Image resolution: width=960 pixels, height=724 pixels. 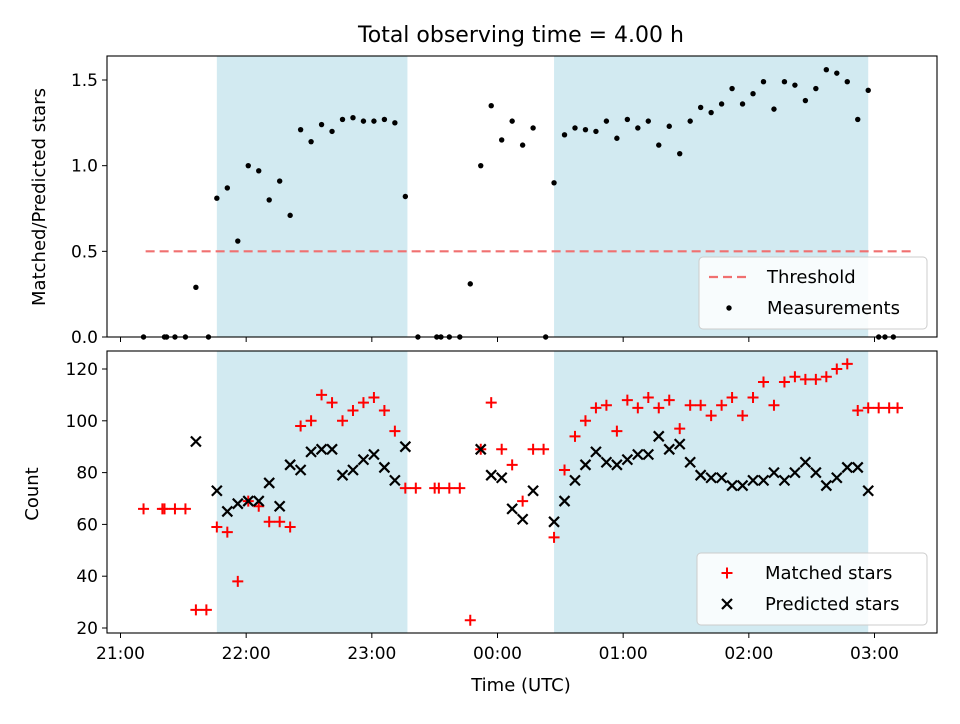 I want to click on y-tick-label: 60, so click(x=87, y=525).